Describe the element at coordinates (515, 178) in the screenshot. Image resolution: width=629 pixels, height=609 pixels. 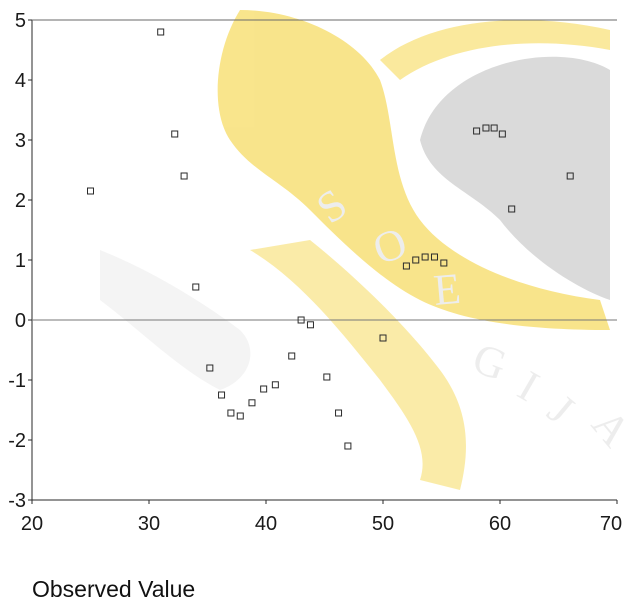
I see `watermark-gray-shape` at that location.